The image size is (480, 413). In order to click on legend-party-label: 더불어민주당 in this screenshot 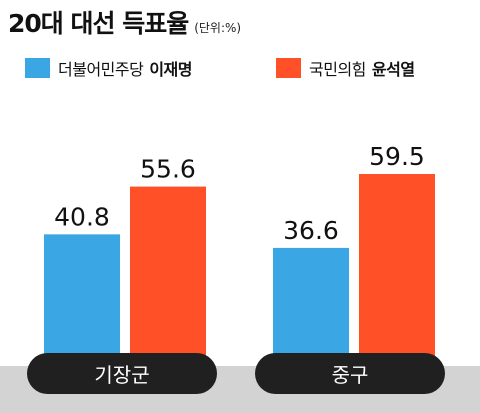, I will do `click(101, 69)`.